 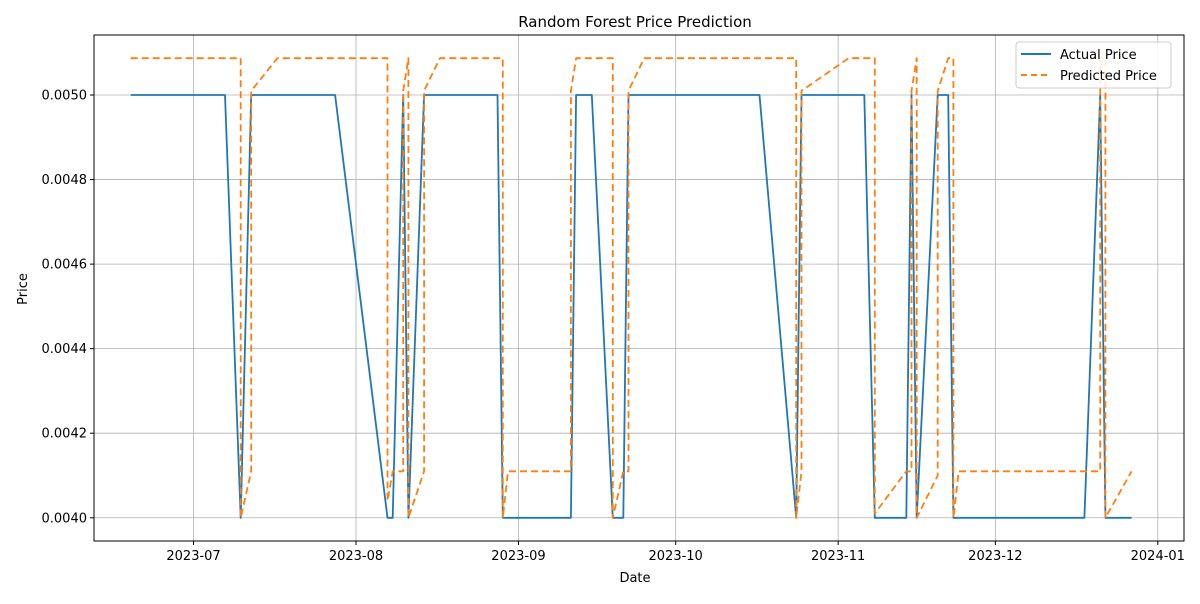 I want to click on y-tick-label: 0.0050, so click(x=65, y=96).